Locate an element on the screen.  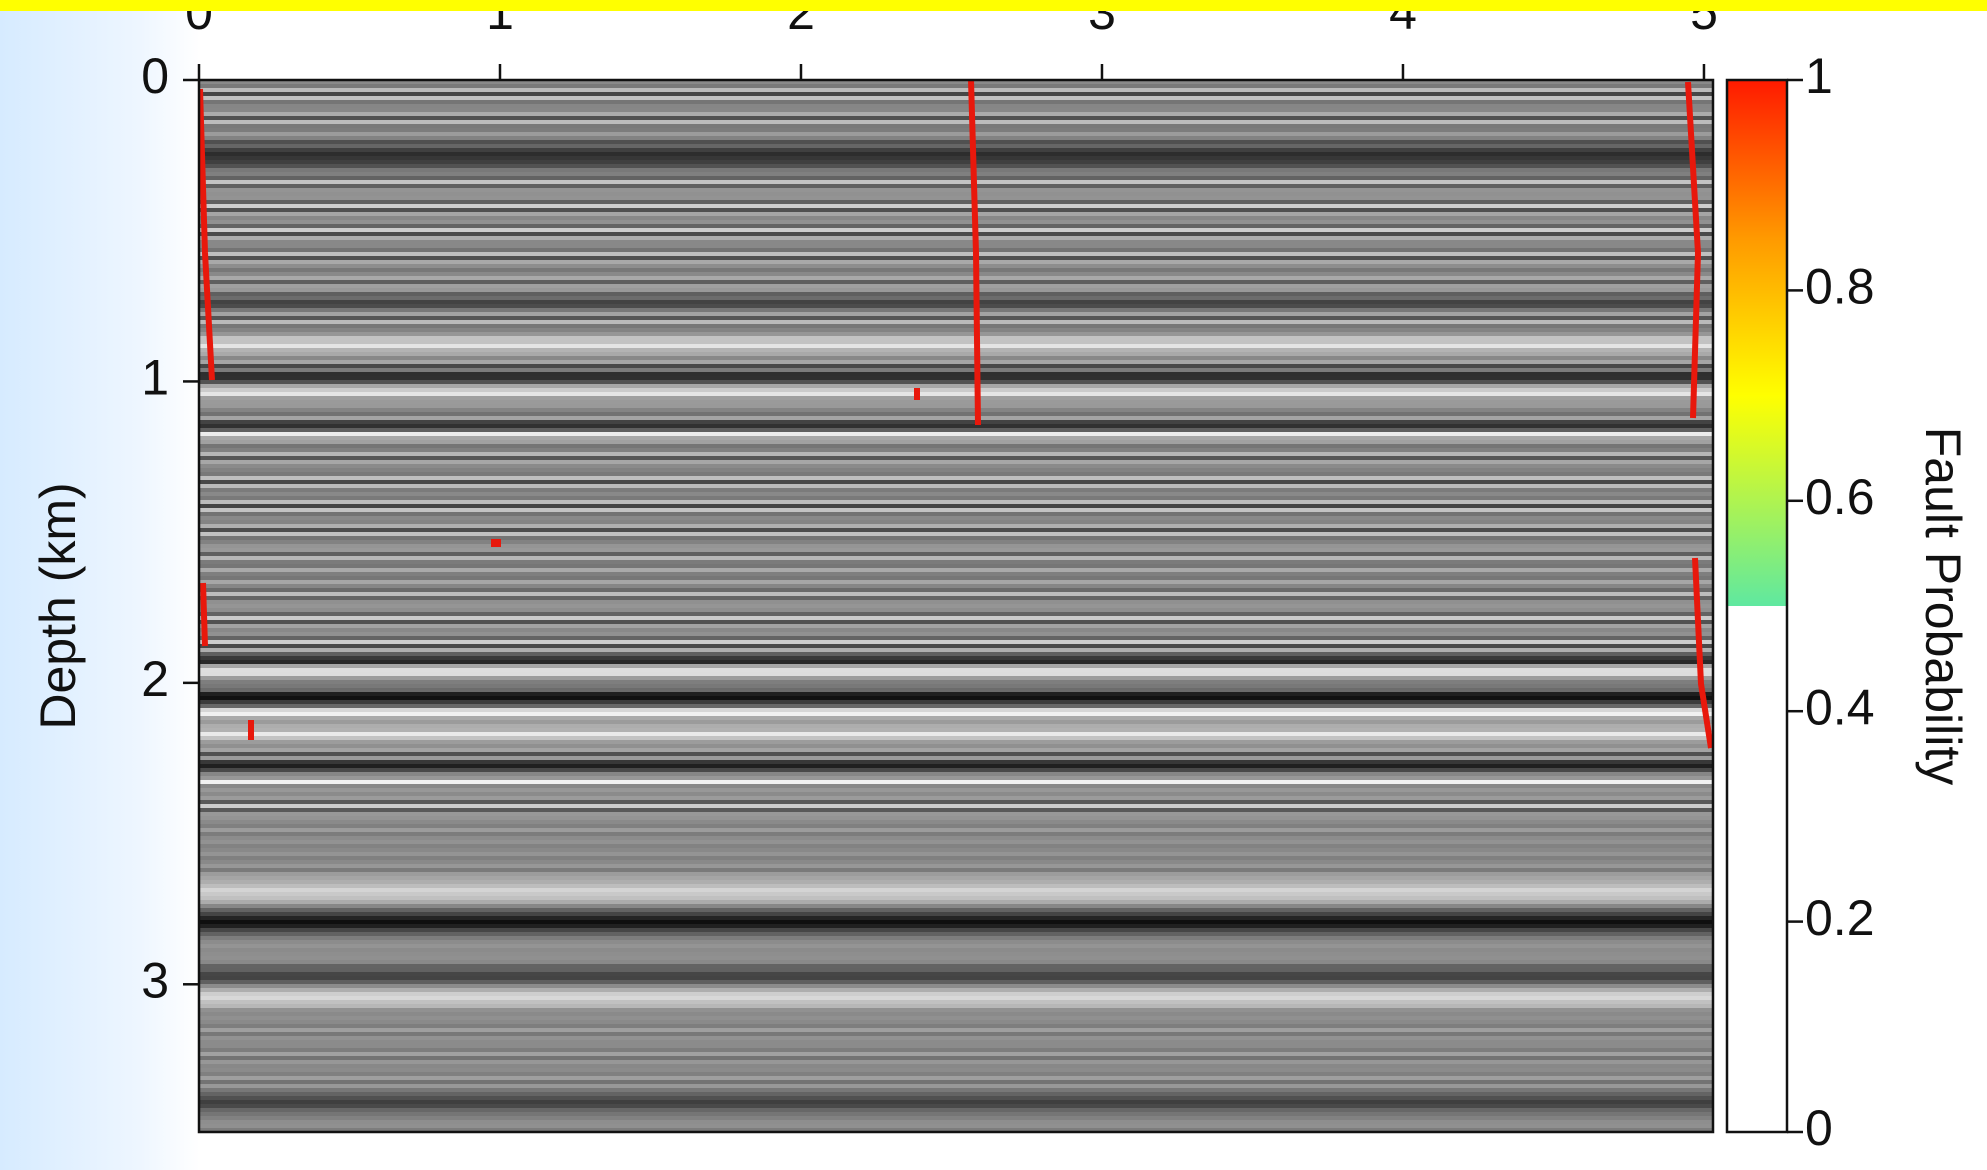
y-tick-label: 3 is located at coordinates (155, 981).